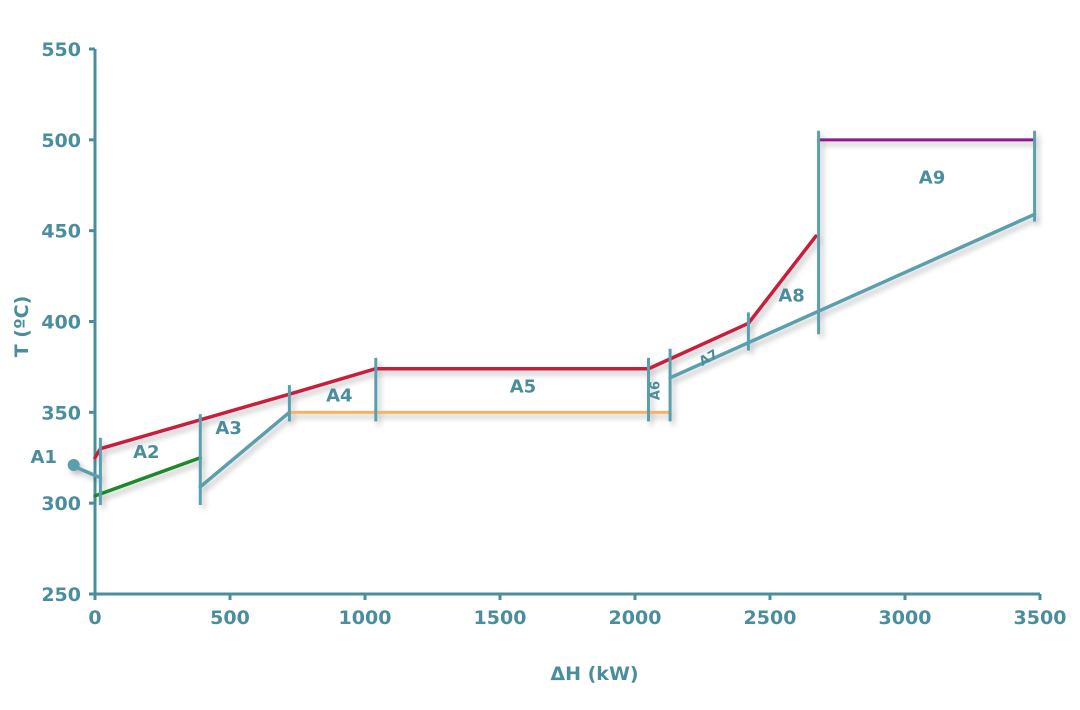  Describe the element at coordinates (61, 323) in the screenshot. I see `y-tick-label: 400` at that location.